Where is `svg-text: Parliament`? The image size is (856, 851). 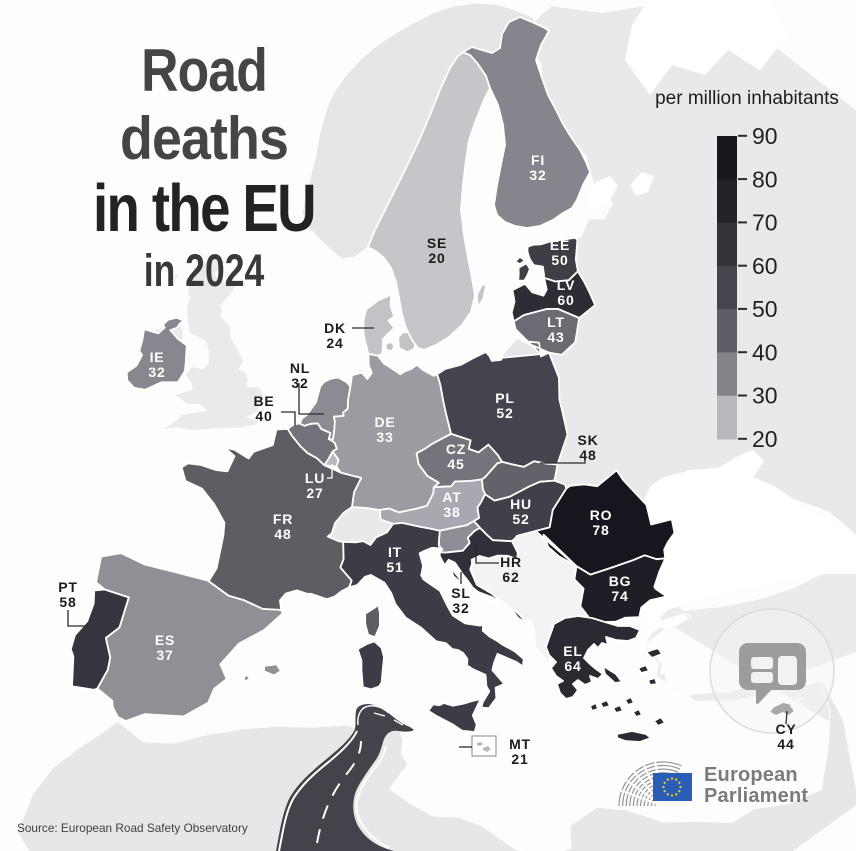 svg-text: Parliament is located at coordinates (756, 796).